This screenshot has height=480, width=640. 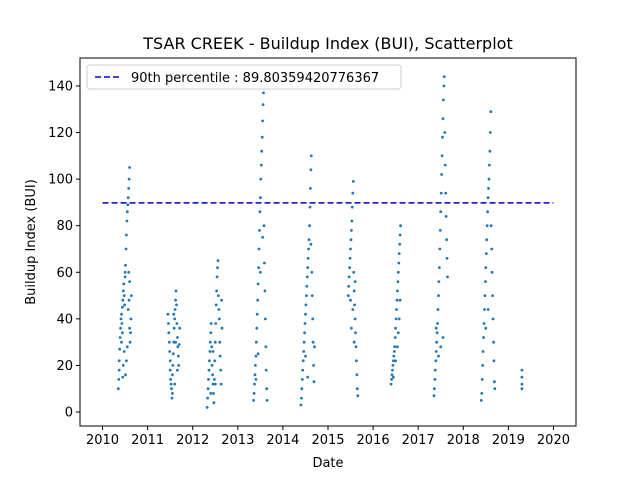 What do you see at coordinates (60, 180) in the screenshot?
I see `y-tick-label: 100` at bounding box center [60, 180].